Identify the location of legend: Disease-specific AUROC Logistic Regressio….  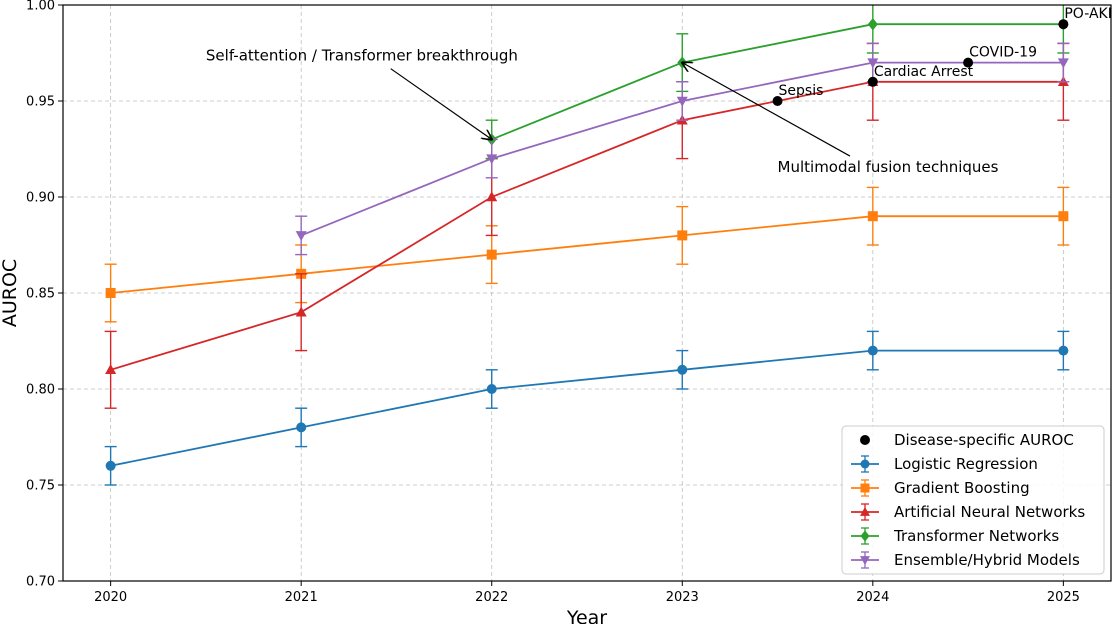
(973, 500).